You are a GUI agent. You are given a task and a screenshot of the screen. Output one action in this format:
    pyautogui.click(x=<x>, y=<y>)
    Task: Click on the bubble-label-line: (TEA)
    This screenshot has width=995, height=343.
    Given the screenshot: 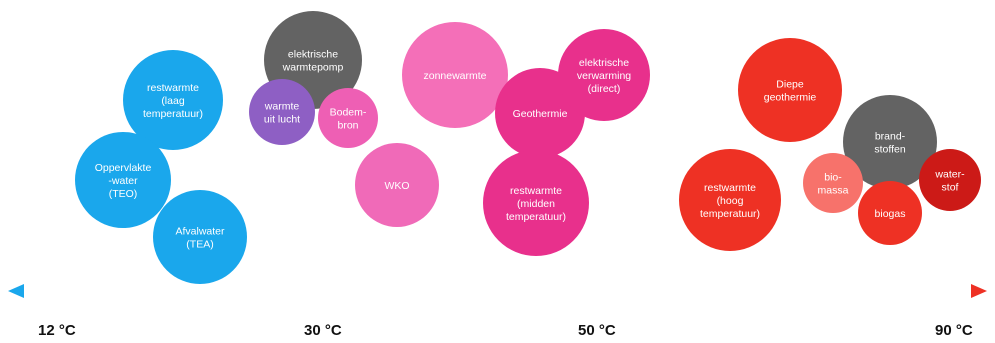 What is the action you would take?
    pyautogui.click(x=199, y=245)
    